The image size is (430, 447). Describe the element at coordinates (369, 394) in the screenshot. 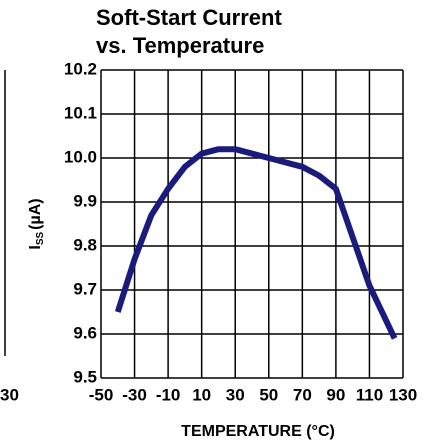

I see `x-tick-label: 110` at that location.